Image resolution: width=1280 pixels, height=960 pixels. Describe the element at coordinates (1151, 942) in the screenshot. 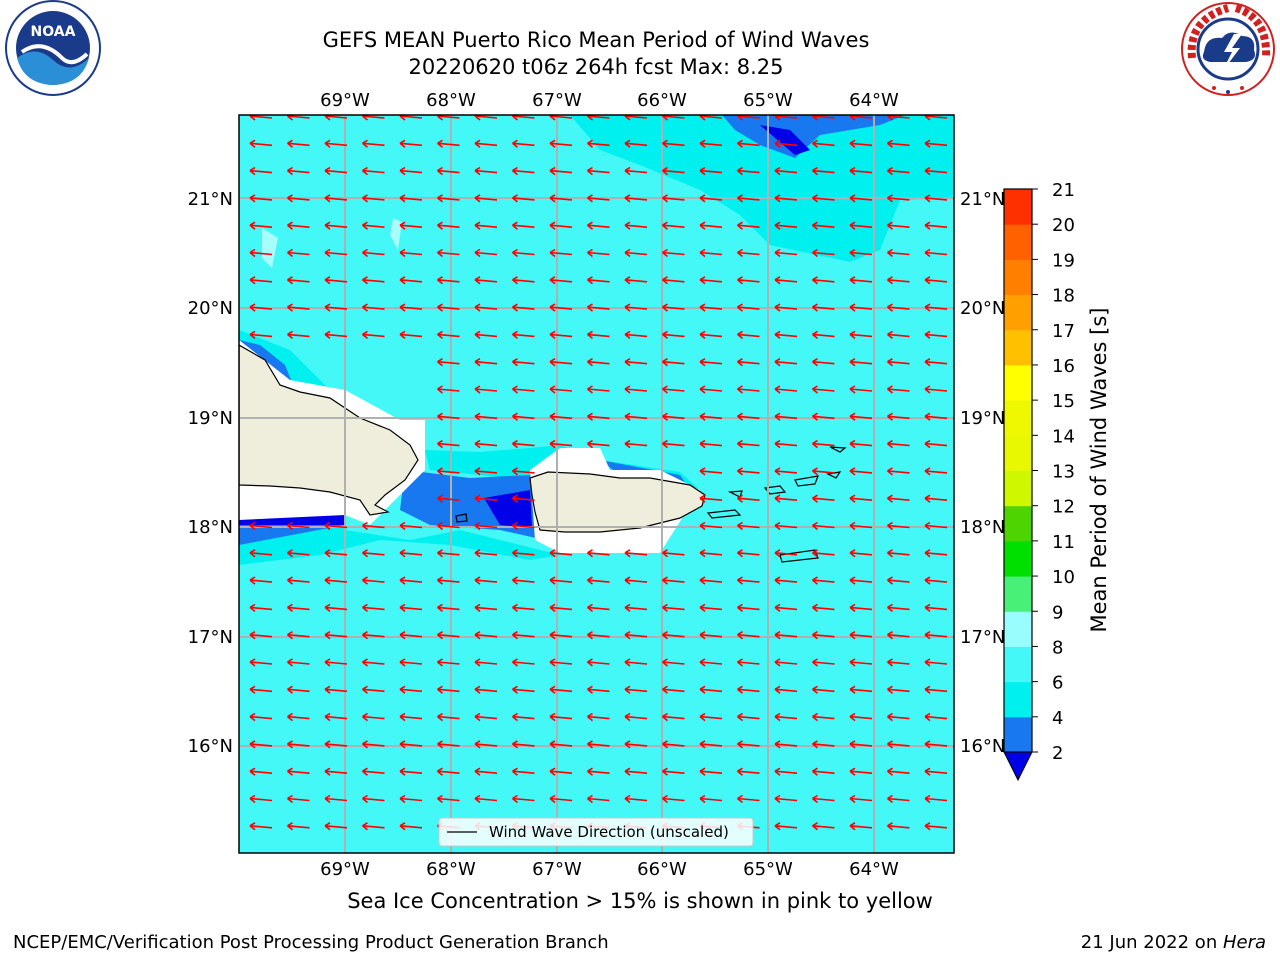

I see `footer-date-text: 21 Jun 2022 on` at that location.